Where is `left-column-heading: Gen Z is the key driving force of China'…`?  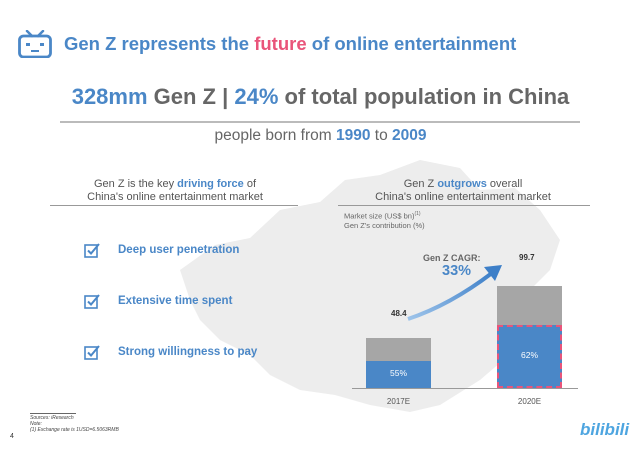 left-column-heading: Gen Z is the key driving force of China'… is located at coordinates (175, 190).